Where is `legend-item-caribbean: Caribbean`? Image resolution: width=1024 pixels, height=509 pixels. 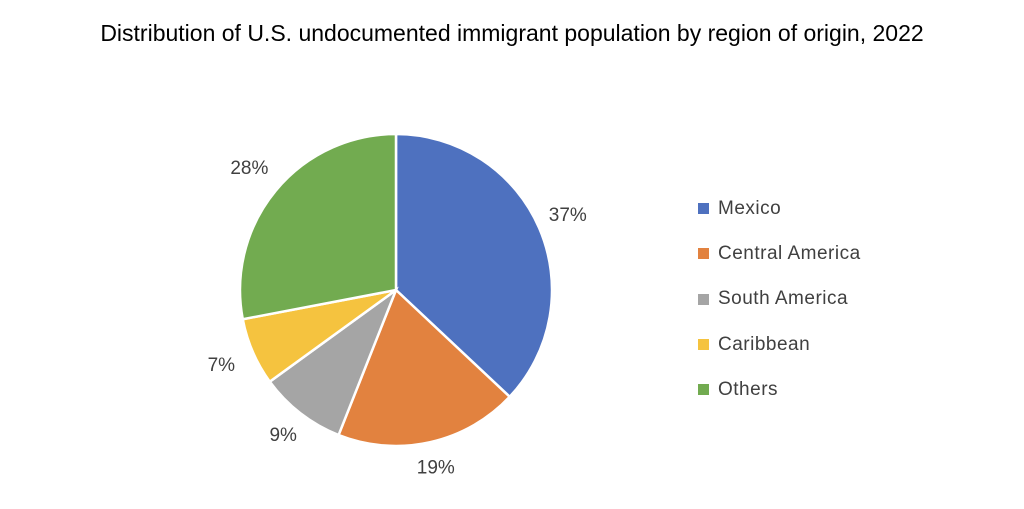 legend-item-caribbean: Caribbean is located at coordinates (779, 344).